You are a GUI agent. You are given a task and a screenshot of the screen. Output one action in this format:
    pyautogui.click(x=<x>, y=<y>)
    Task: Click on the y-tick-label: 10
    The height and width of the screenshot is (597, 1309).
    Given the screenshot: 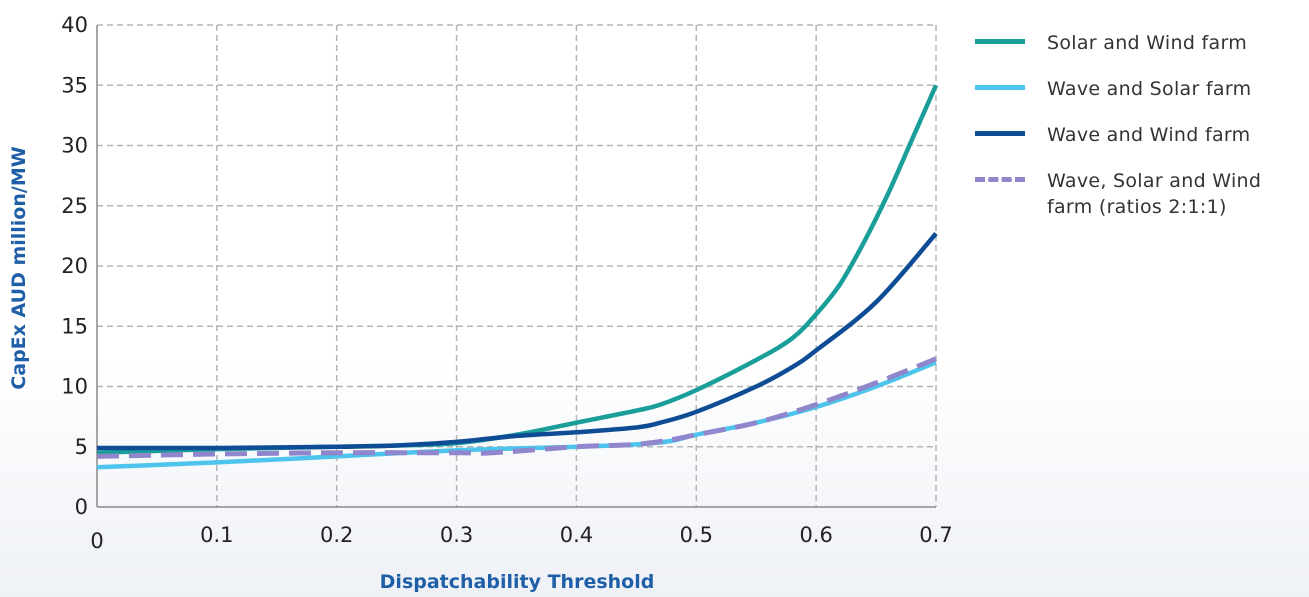 What is the action you would take?
    pyautogui.click(x=74, y=387)
    